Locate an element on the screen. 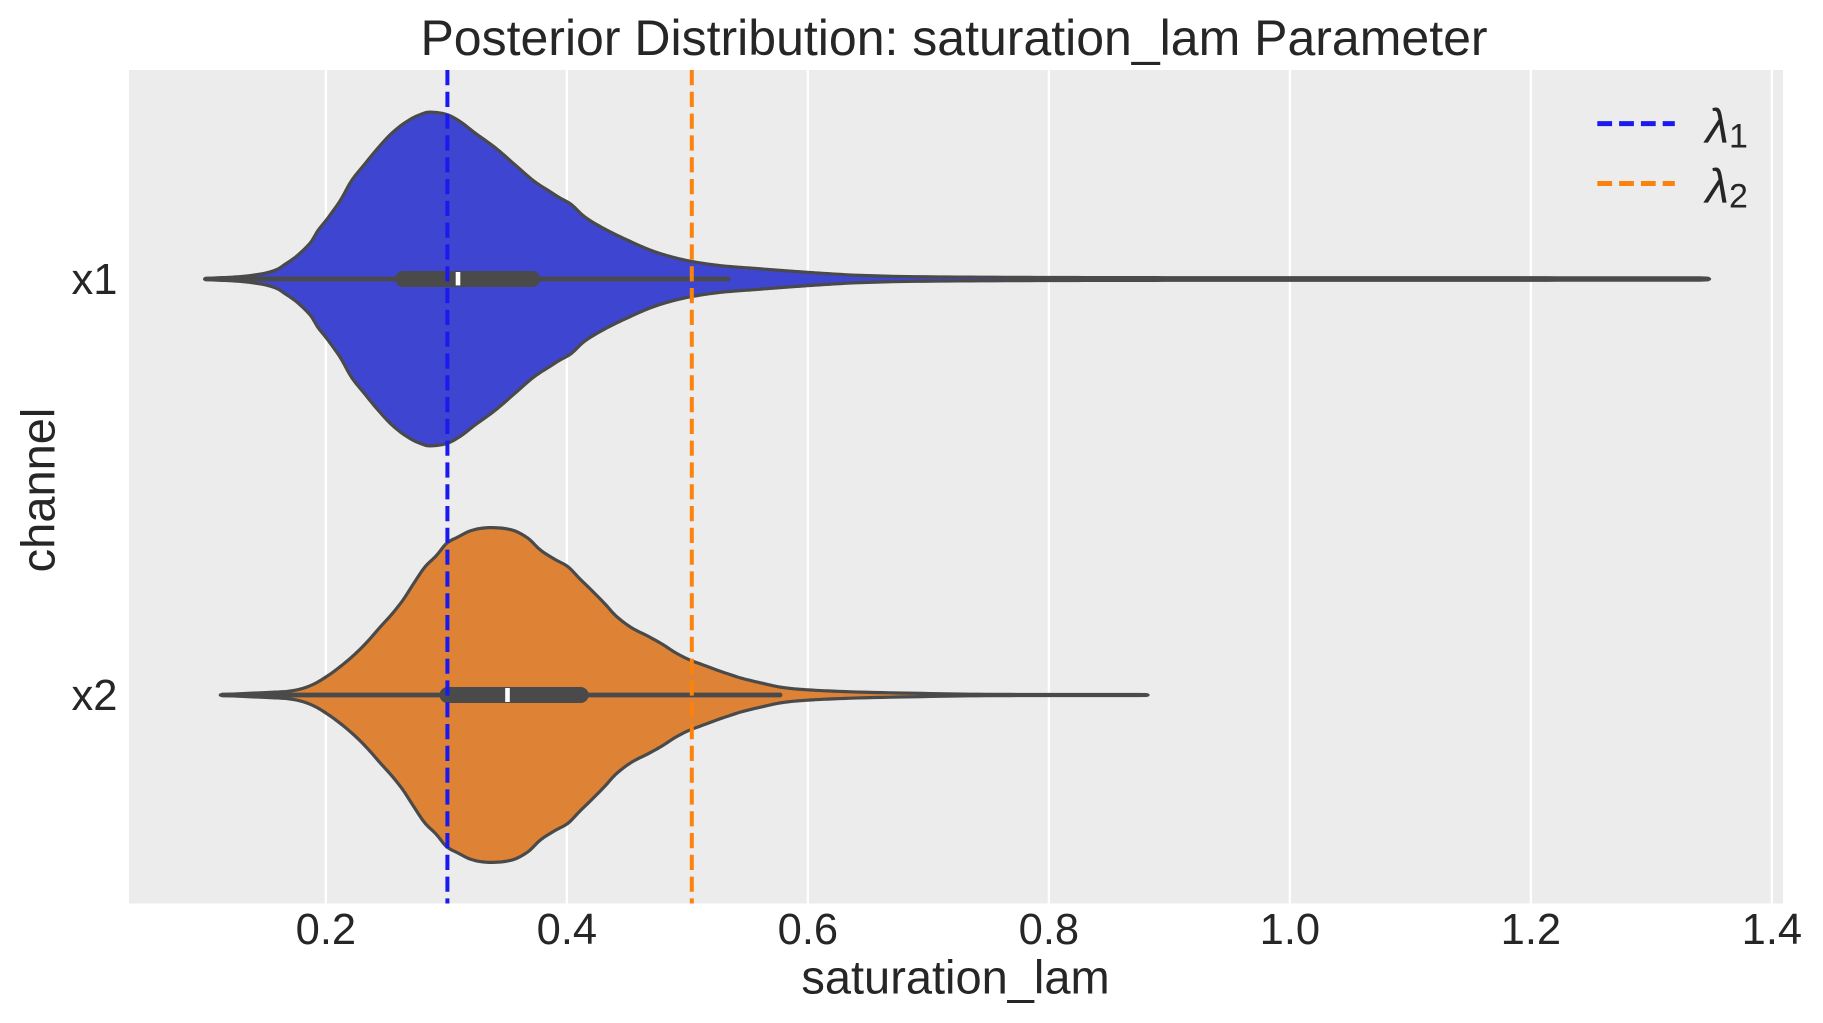  svg-text: 0.6 is located at coordinates (808, 930).